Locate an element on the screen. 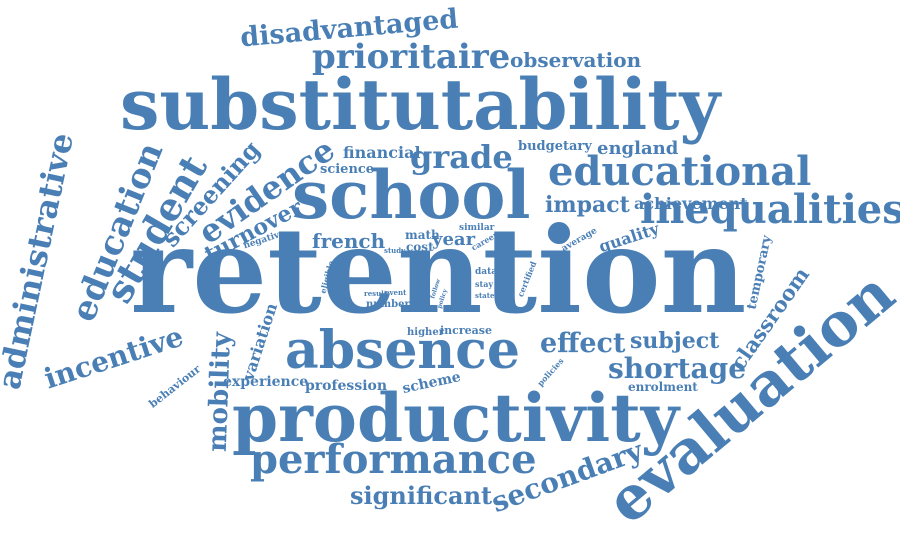 The width and height of the screenshot is (900, 538). word-number: number is located at coordinates (388, 304).